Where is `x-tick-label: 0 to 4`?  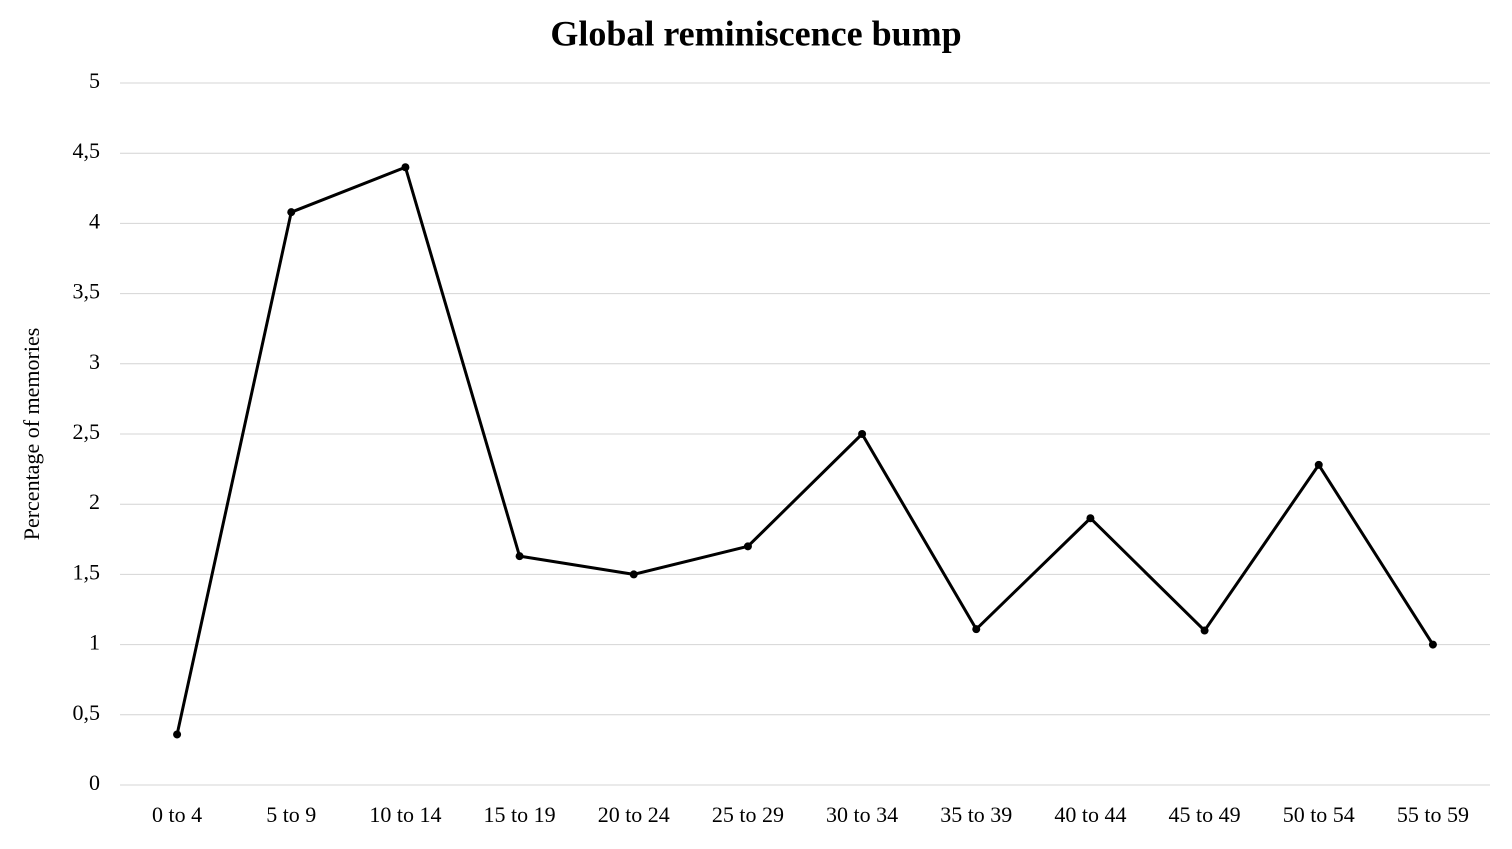 x-tick-label: 0 to 4 is located at coordinates (177, 814).